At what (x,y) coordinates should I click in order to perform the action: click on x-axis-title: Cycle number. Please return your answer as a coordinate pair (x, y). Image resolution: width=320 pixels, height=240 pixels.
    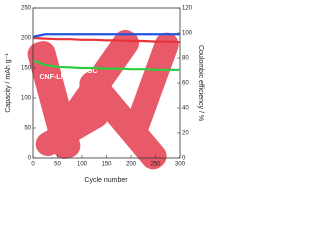
    Looking at the image, I should click on (106, 180).